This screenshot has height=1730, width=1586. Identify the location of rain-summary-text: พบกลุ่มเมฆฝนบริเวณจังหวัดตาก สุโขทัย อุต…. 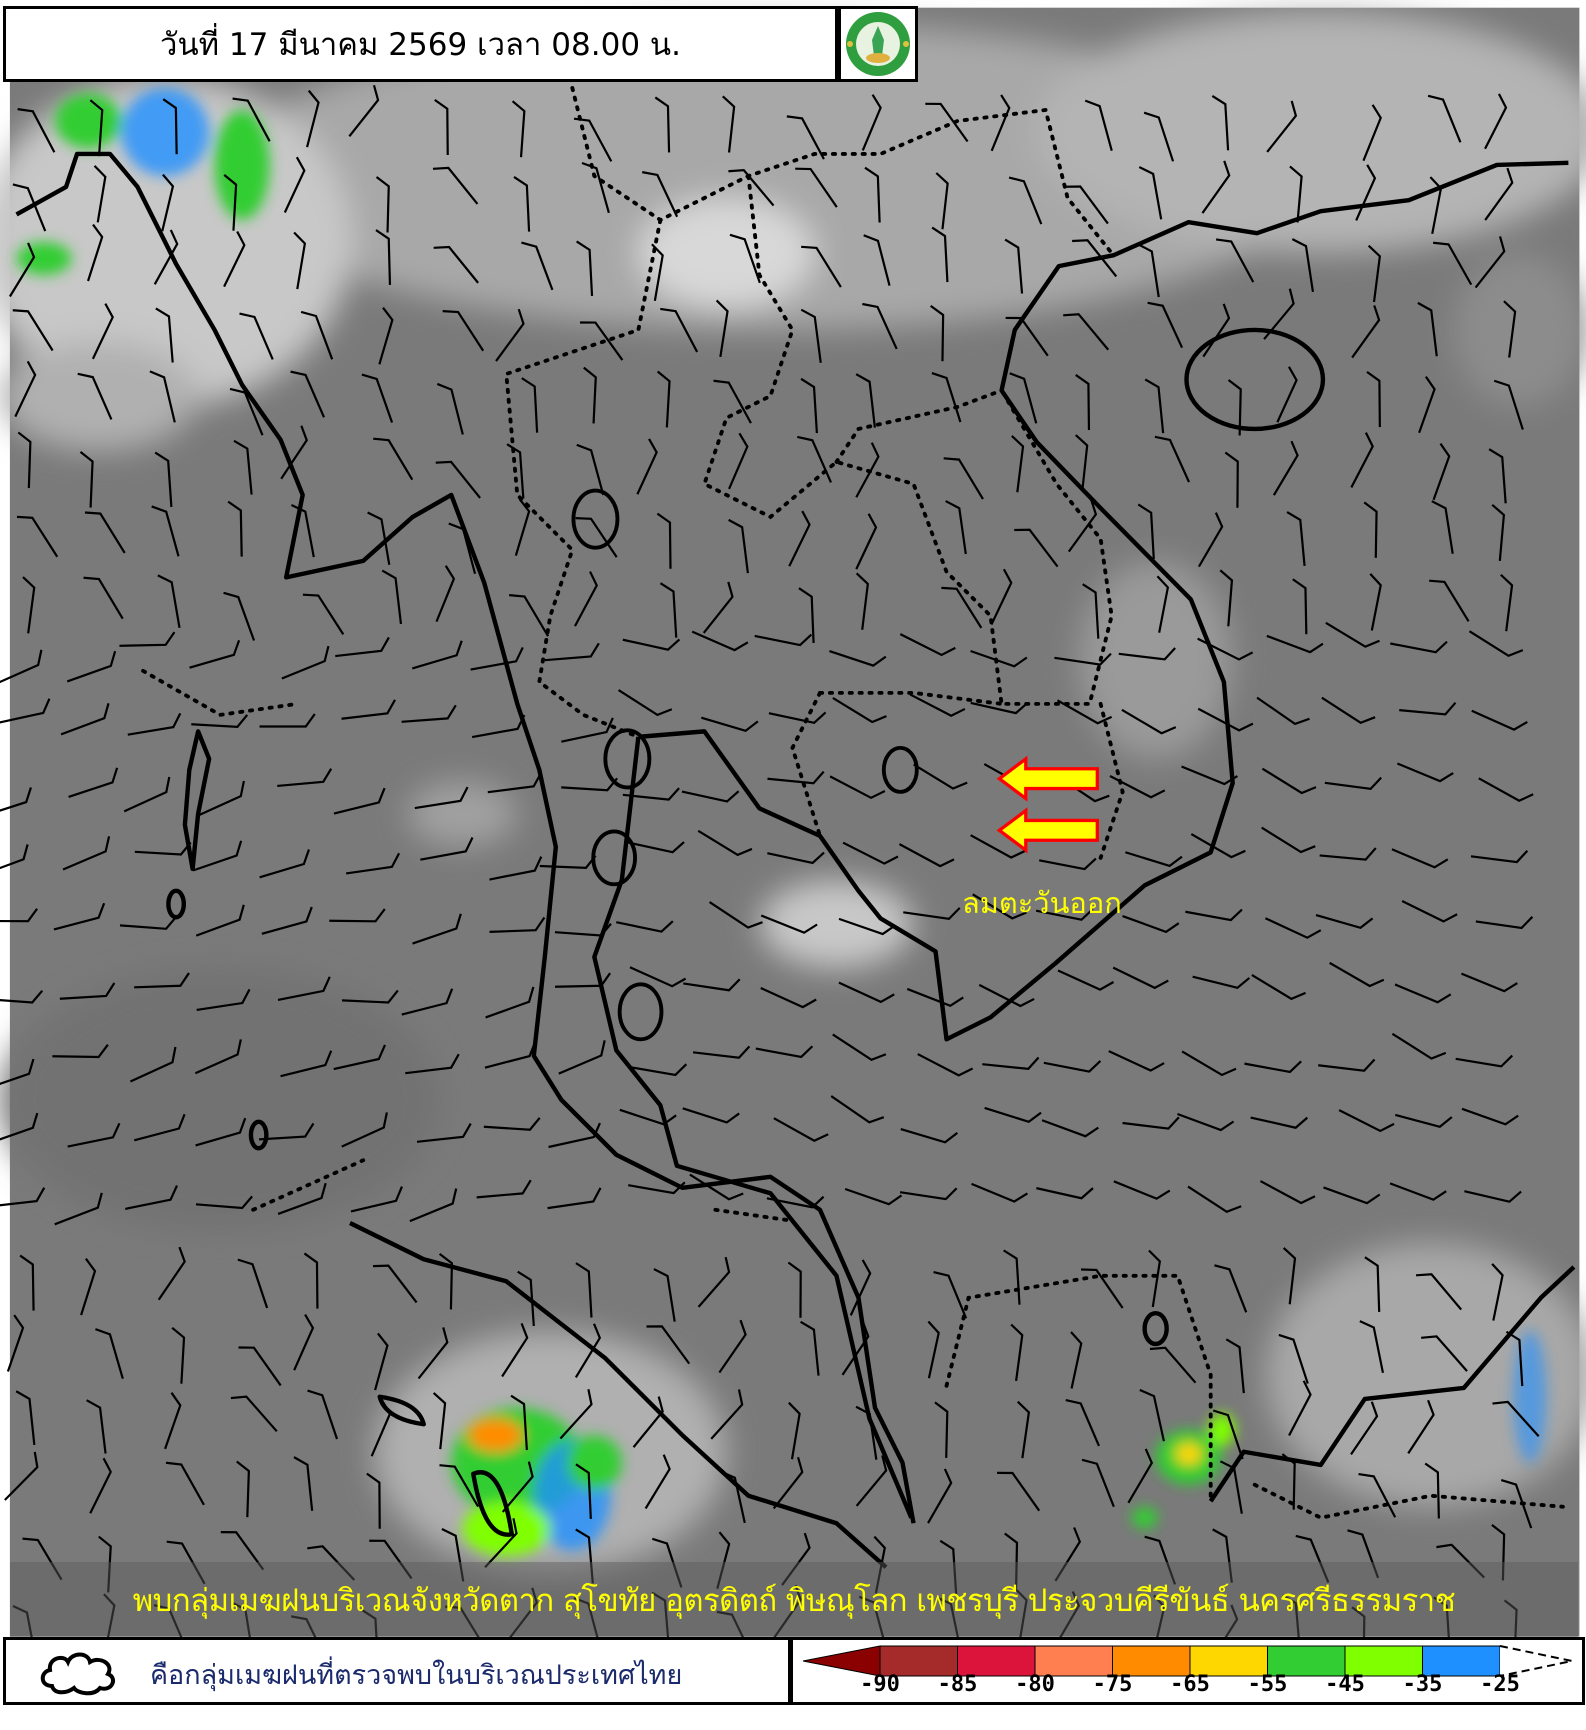
(794, 1600).